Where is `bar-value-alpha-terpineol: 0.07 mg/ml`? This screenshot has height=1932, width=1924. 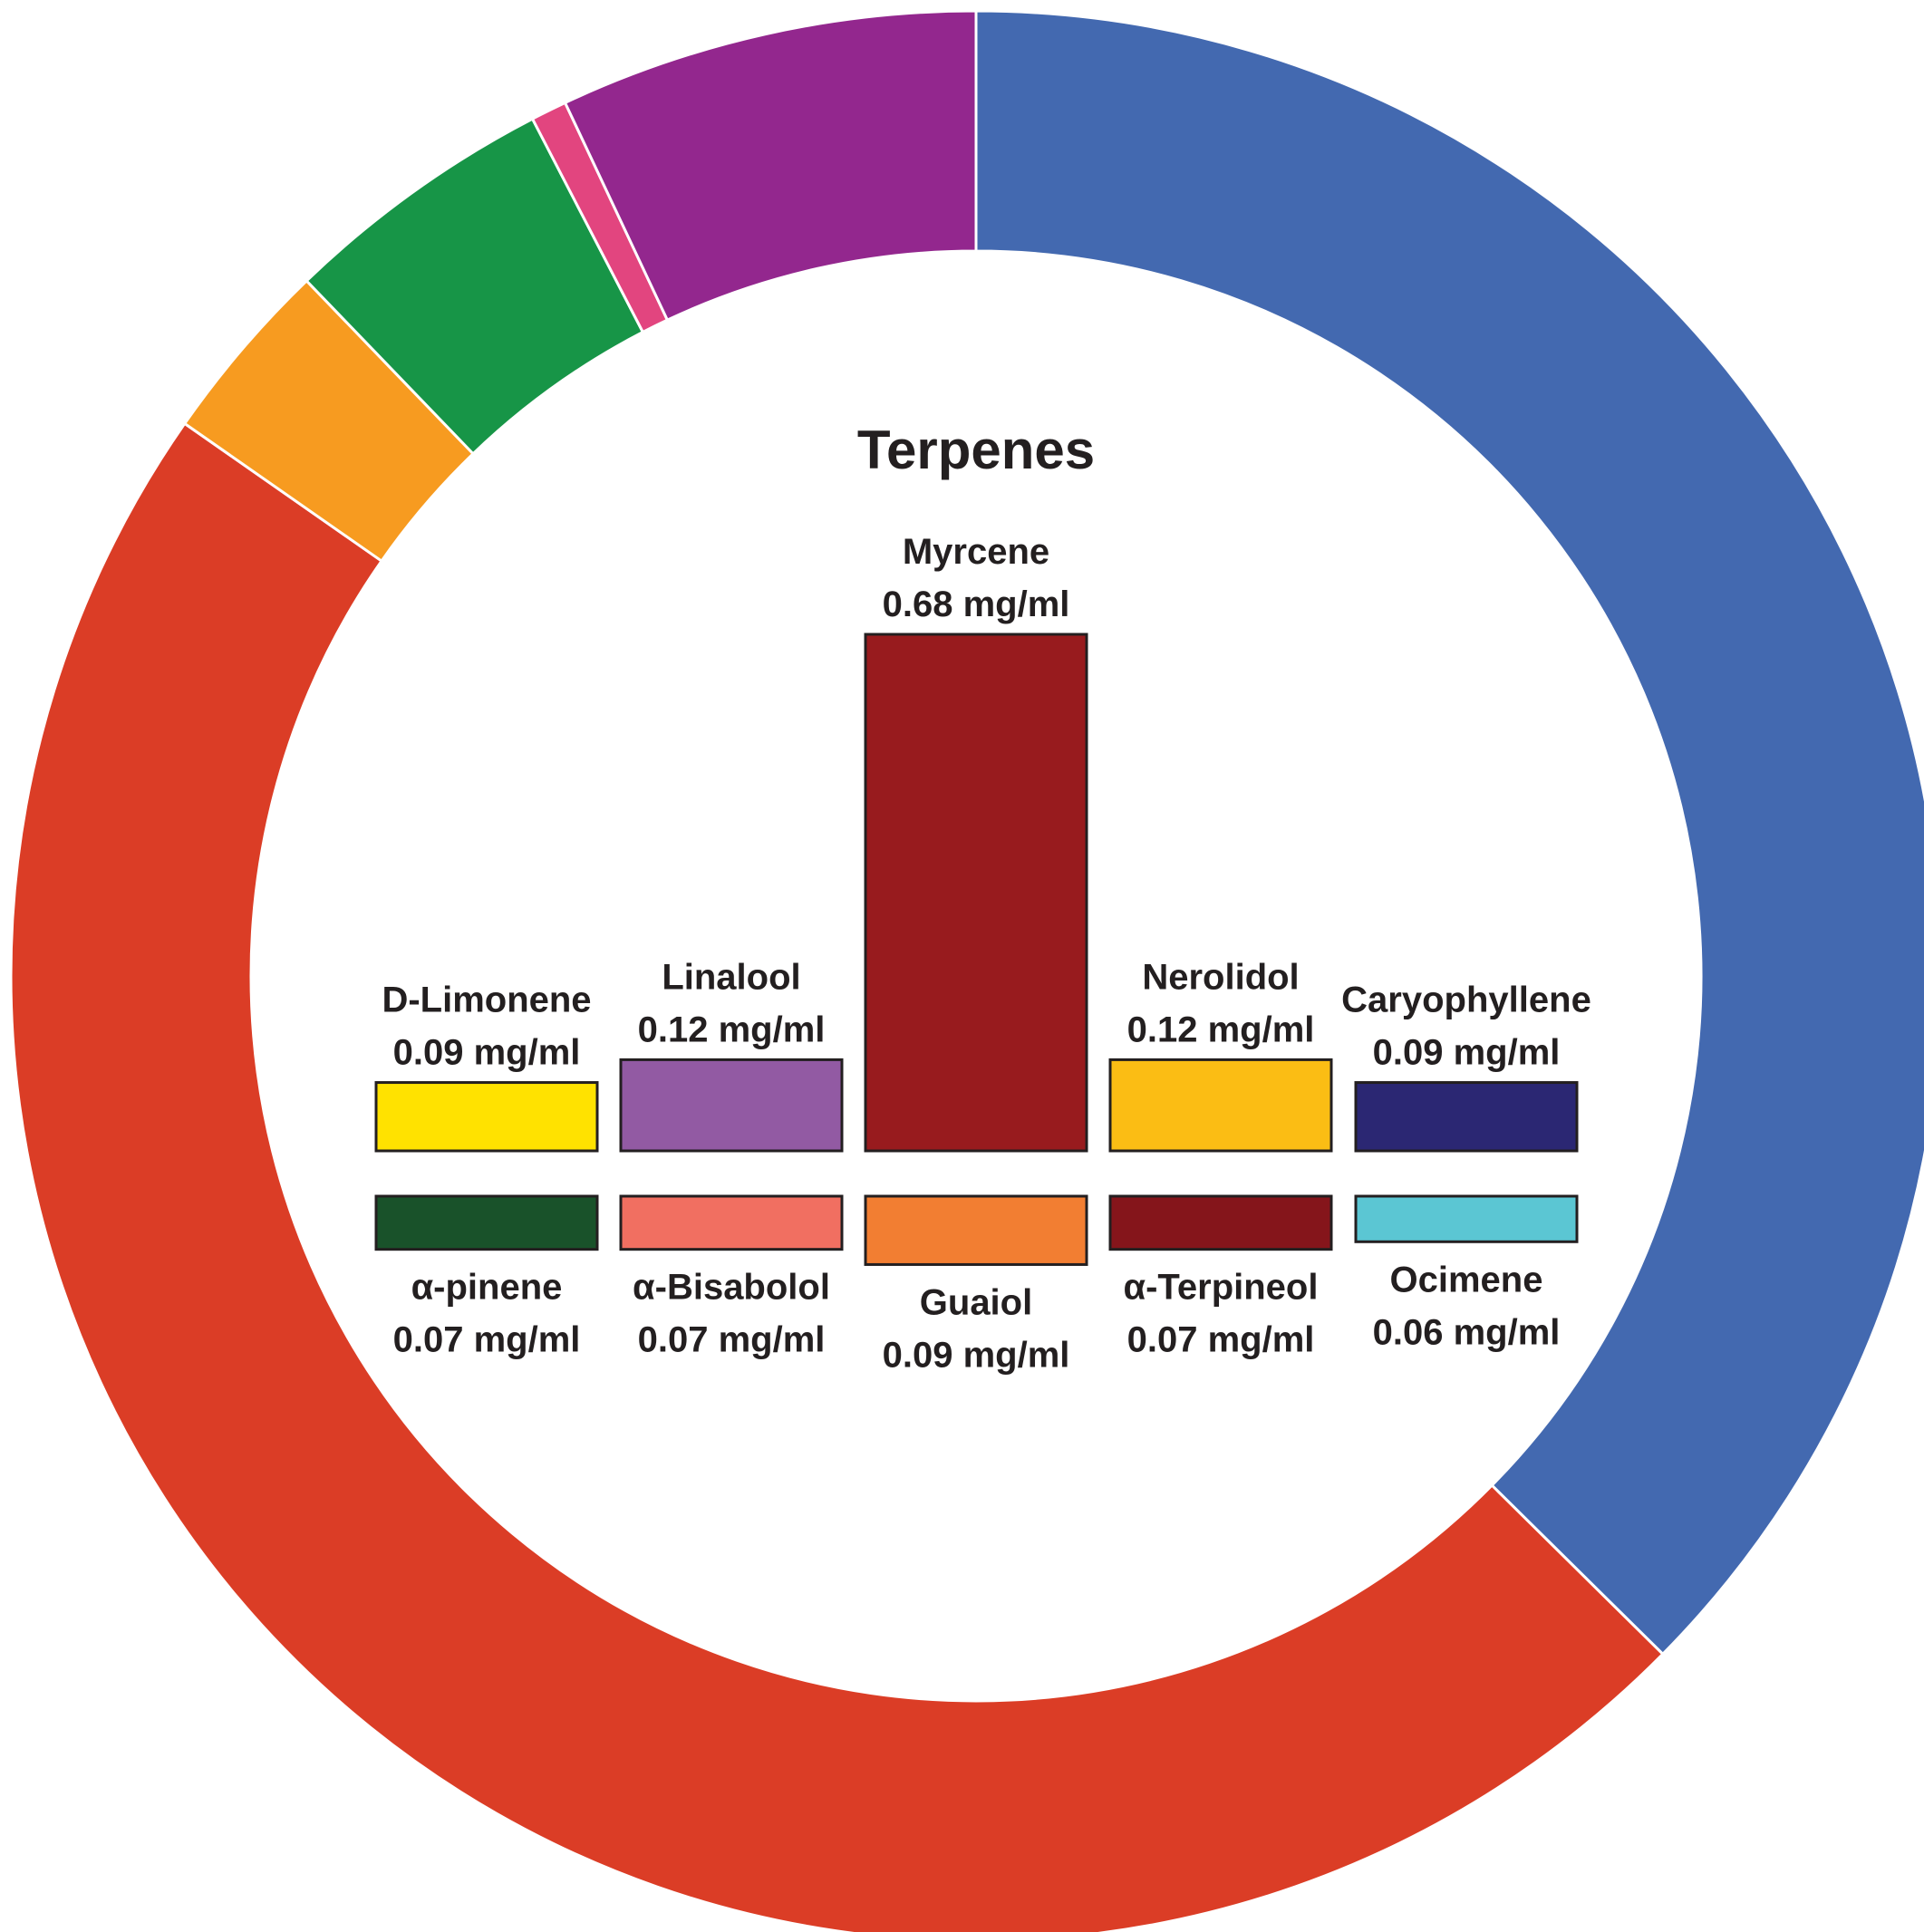 bar-value-alpha-terpineol: 0.07 mg/ml is located at coordinates (1221, 1340).